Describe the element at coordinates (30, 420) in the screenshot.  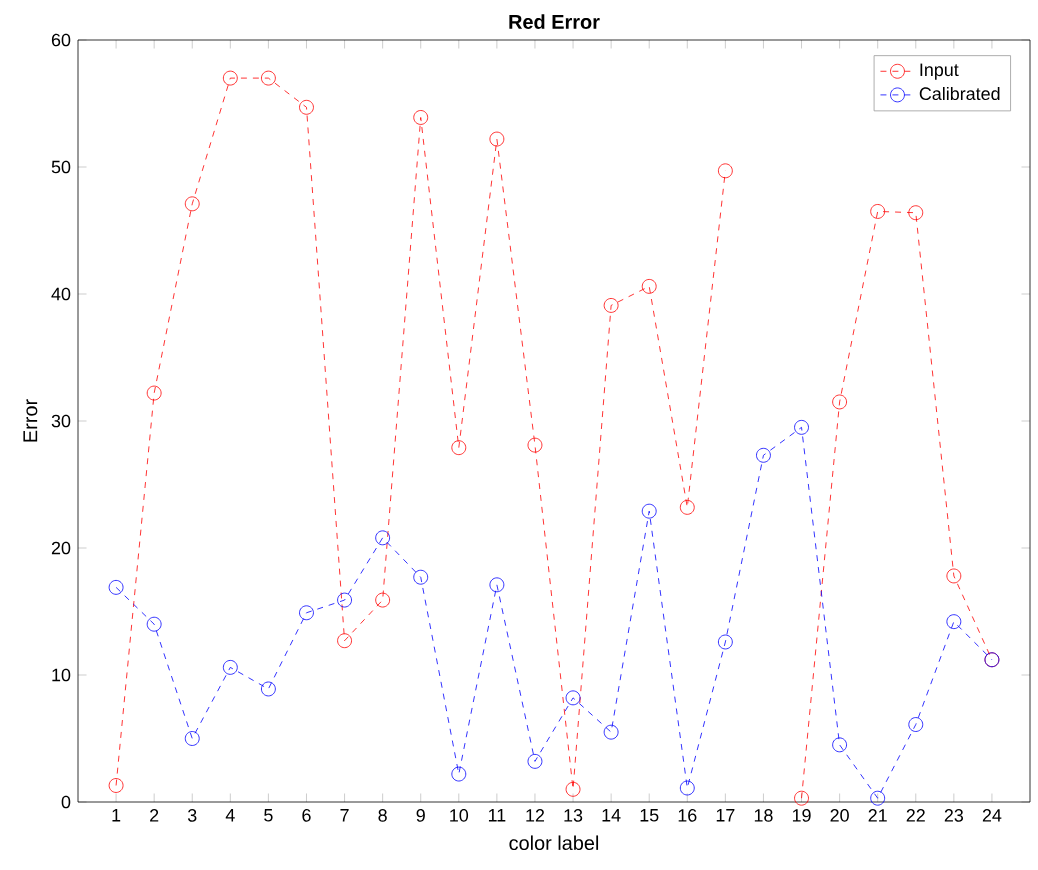
I see `y-axis-title: Error` at that location.